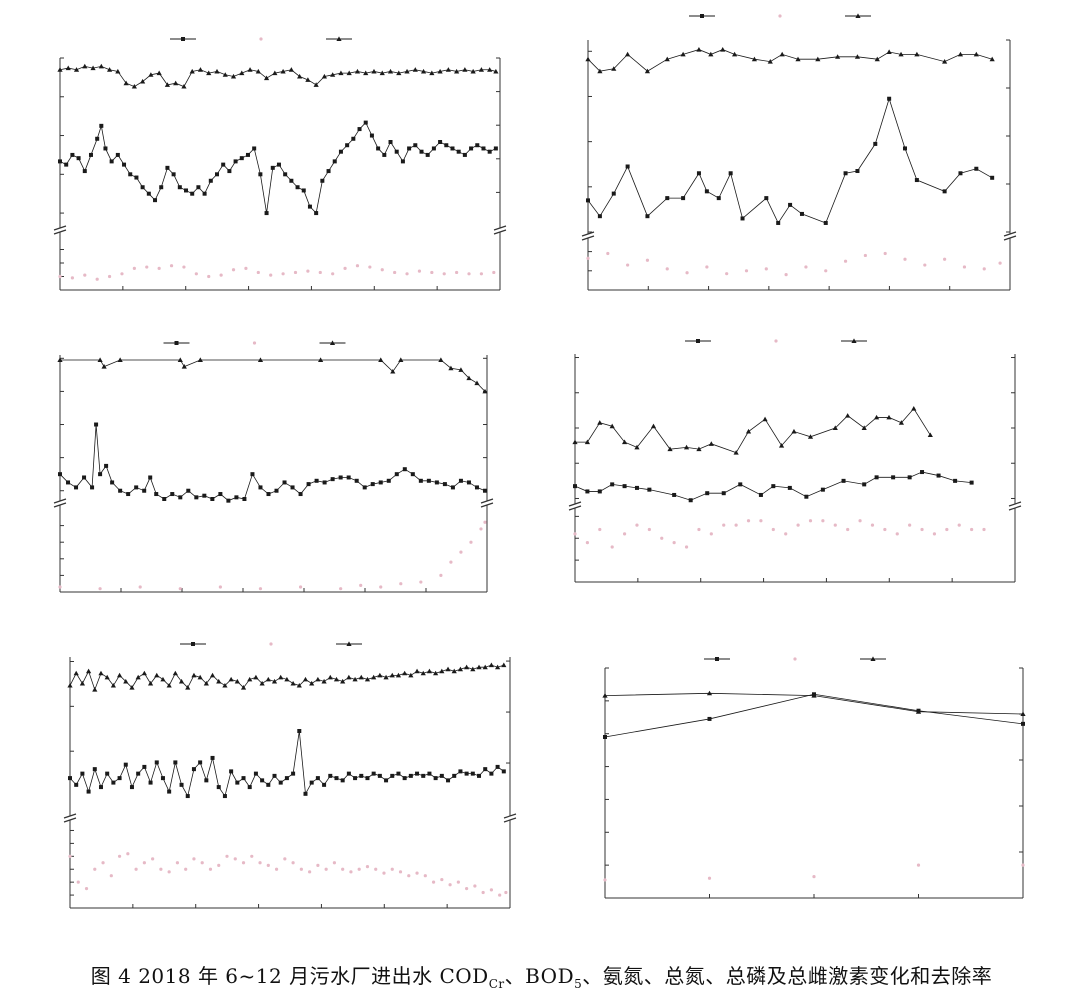 The width and height of the screenshot is (1083, 1008). I want to click on legend-marker-removal, so click(332, 342).